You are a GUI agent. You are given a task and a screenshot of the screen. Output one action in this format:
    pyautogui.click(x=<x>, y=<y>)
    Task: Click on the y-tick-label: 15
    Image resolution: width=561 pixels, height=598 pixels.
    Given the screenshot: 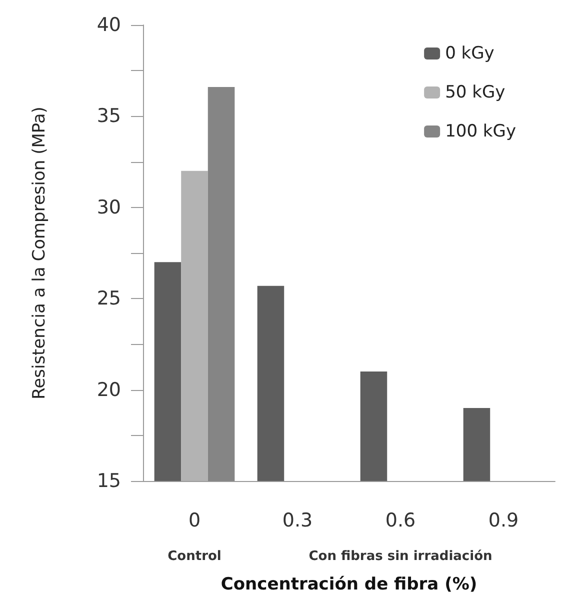 What is the action you would take?
    pyautogui.click(x=108, y=481)
    